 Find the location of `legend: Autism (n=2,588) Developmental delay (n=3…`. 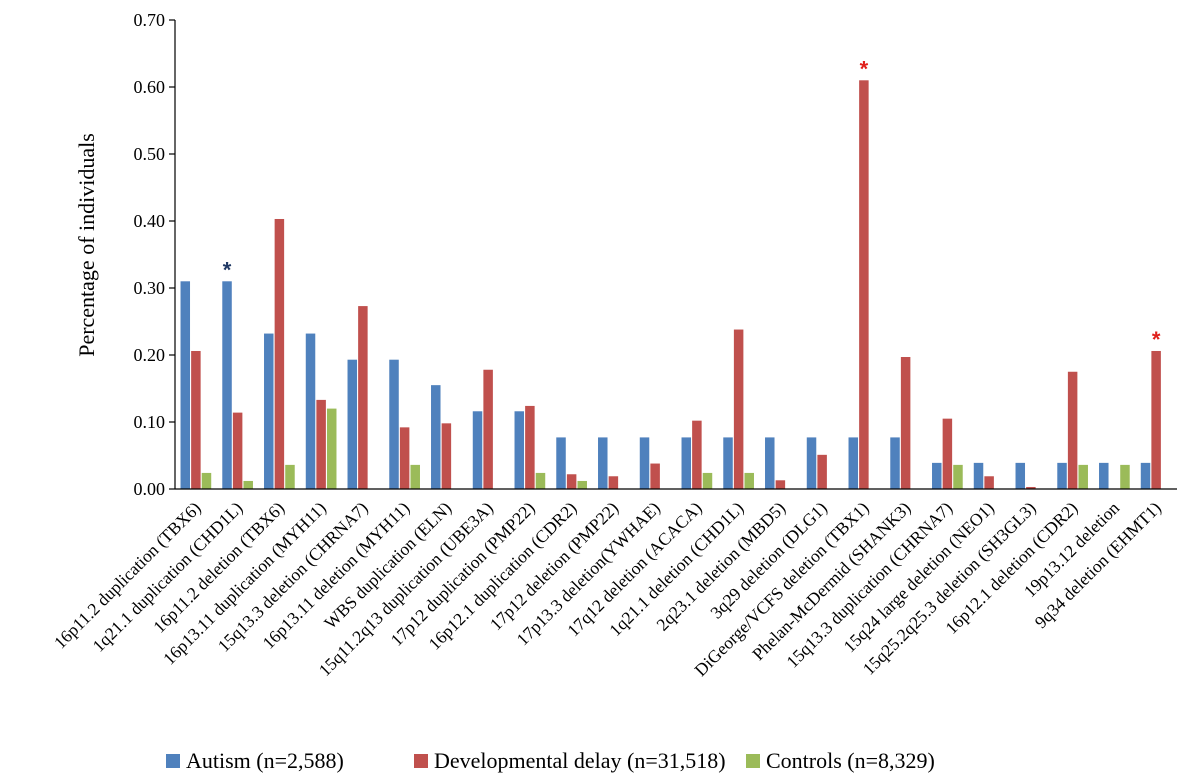

legend: Autism (n=2,588) Developmental delay (n=3… is located at coordinates (550, 760).